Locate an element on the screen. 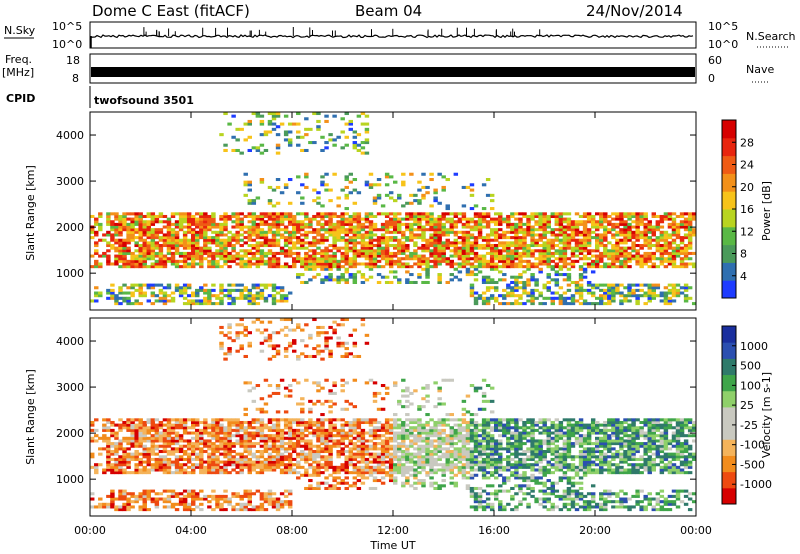 The width and height of the screenshot is (800, 554). nave-tick-top: 60 is located at coordinates (715, 60).